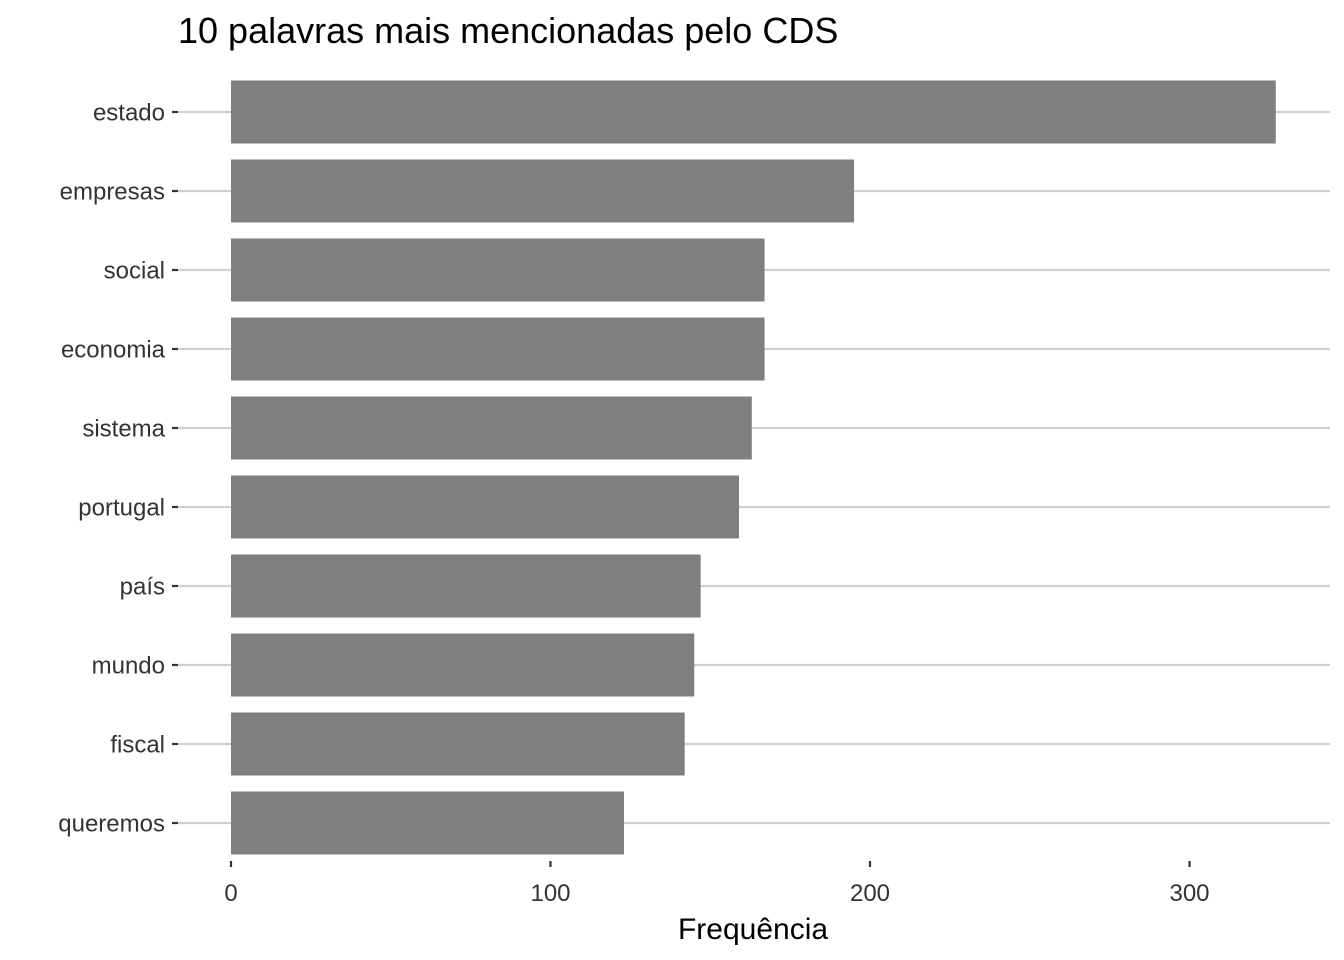  What do you see at coordinates (230, 893) in the screenshot?
I see `x-tick-label: 0` at bounding box center [230, 893].